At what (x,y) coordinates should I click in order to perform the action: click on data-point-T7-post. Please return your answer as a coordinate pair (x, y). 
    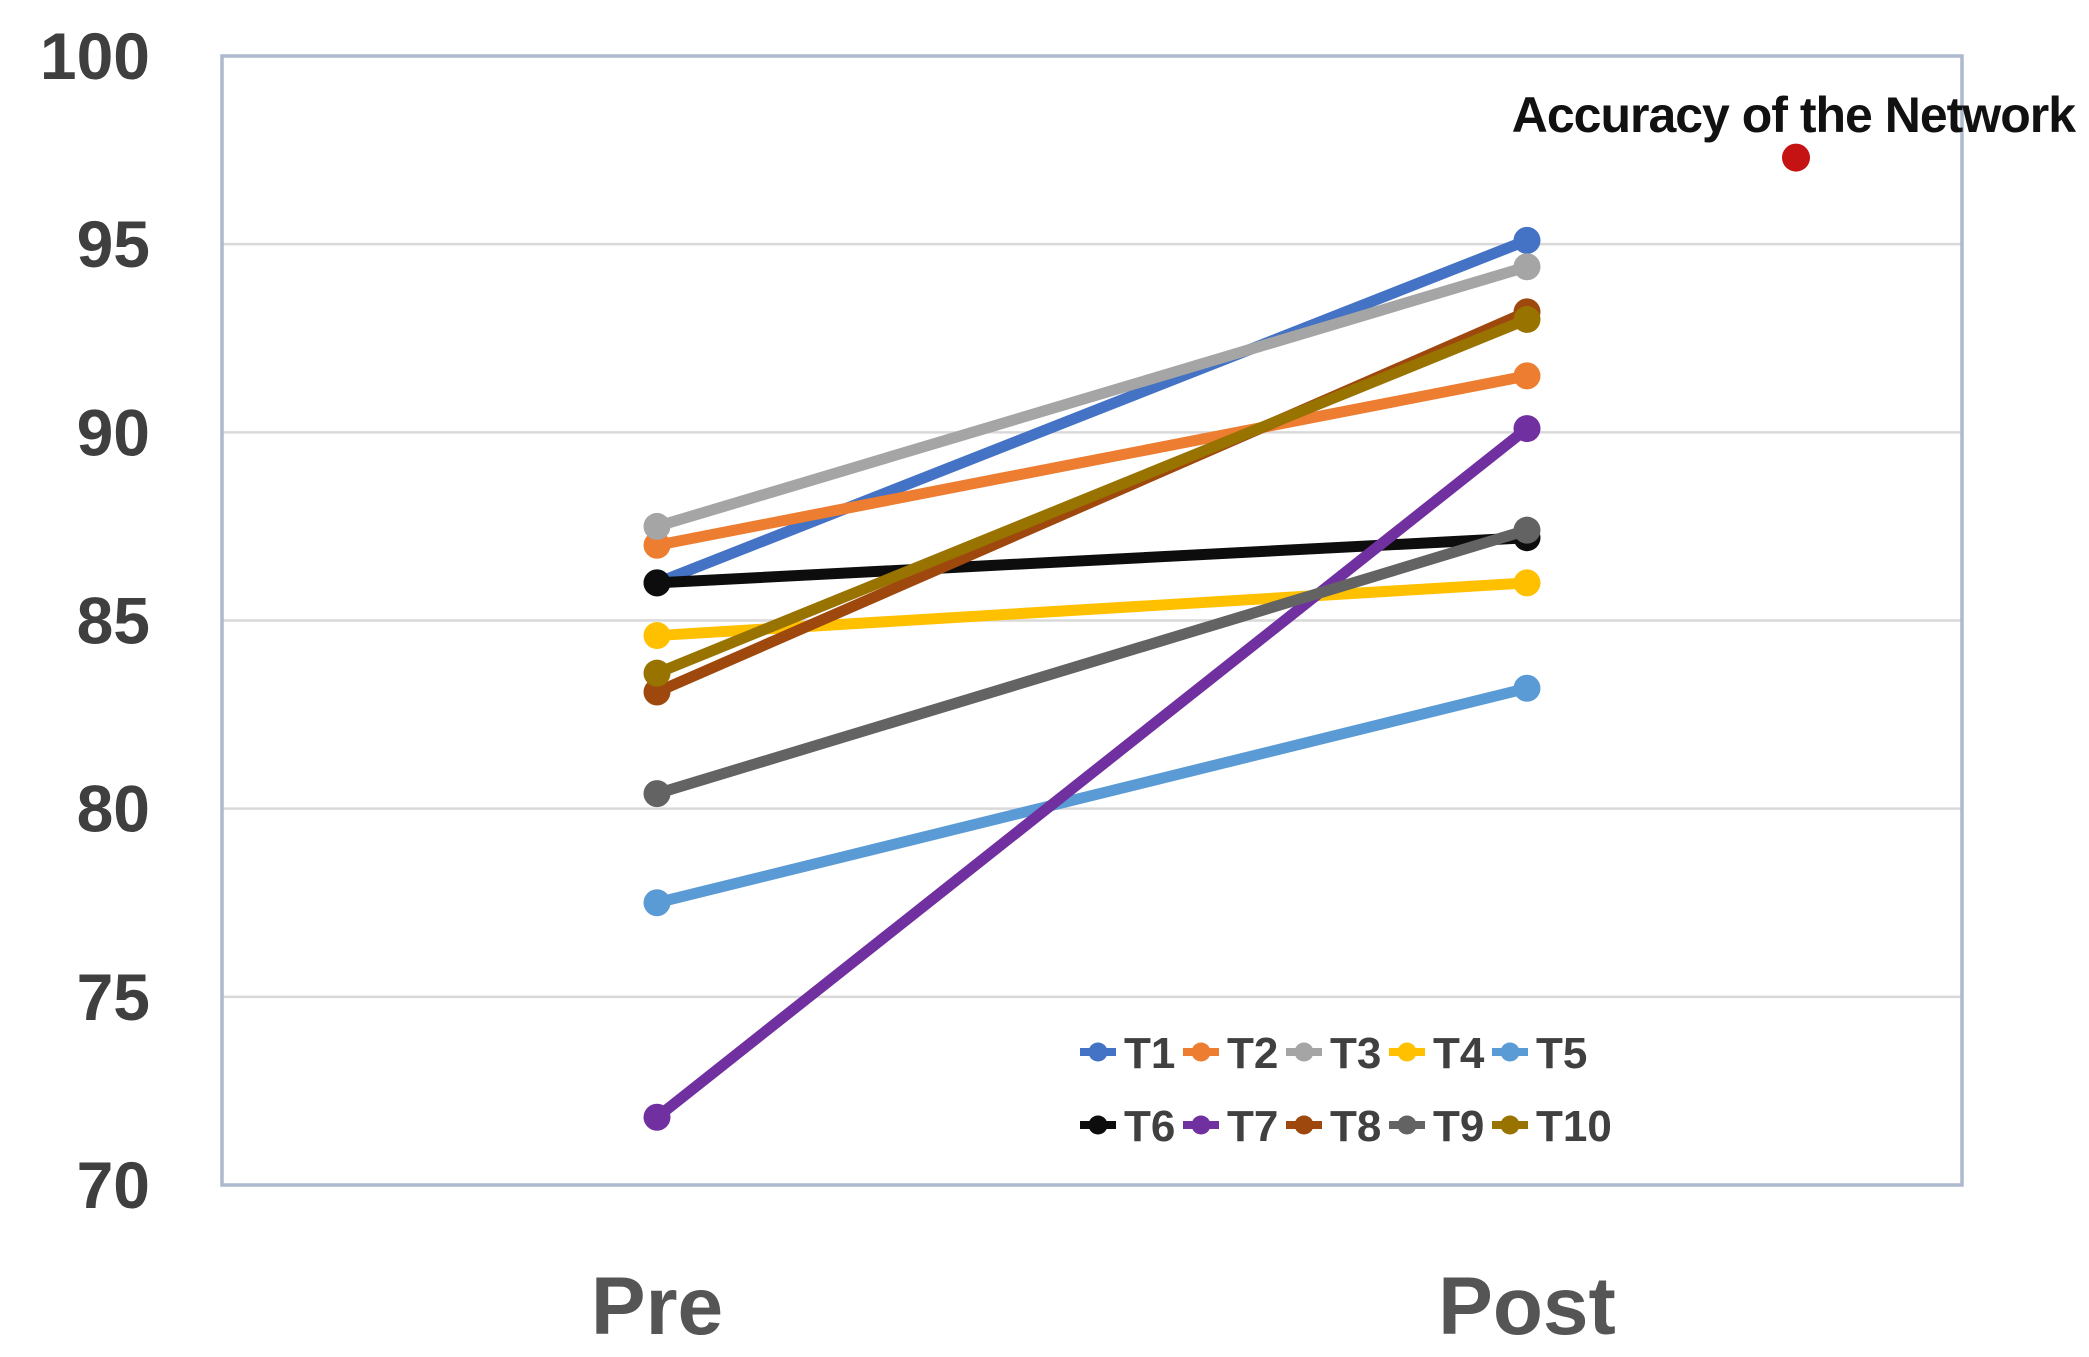
    Looking at the image, I should click on (1527, 429).